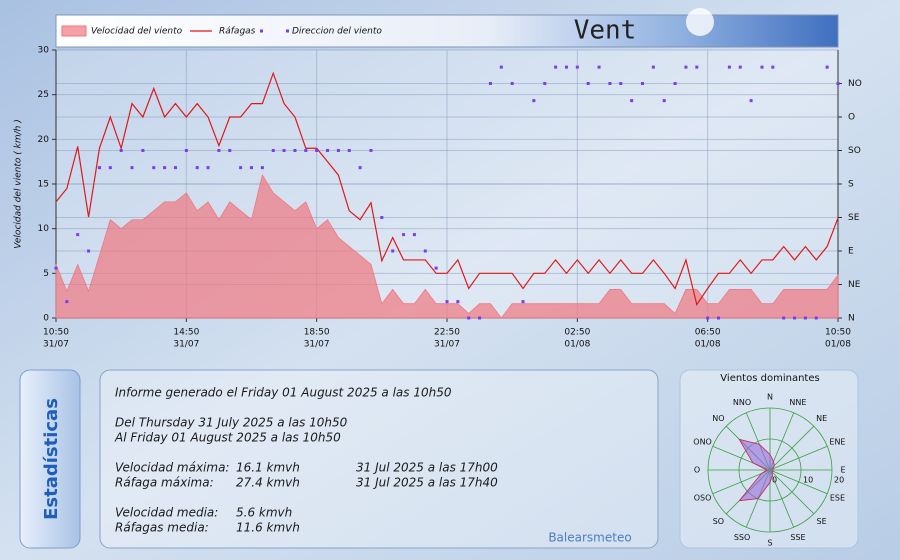 This screenshot has height=560, width=900. What do you see at coordinates (261, 31) in the screenshot?
I see `legend-swatch` at bounding box center [261, 31].